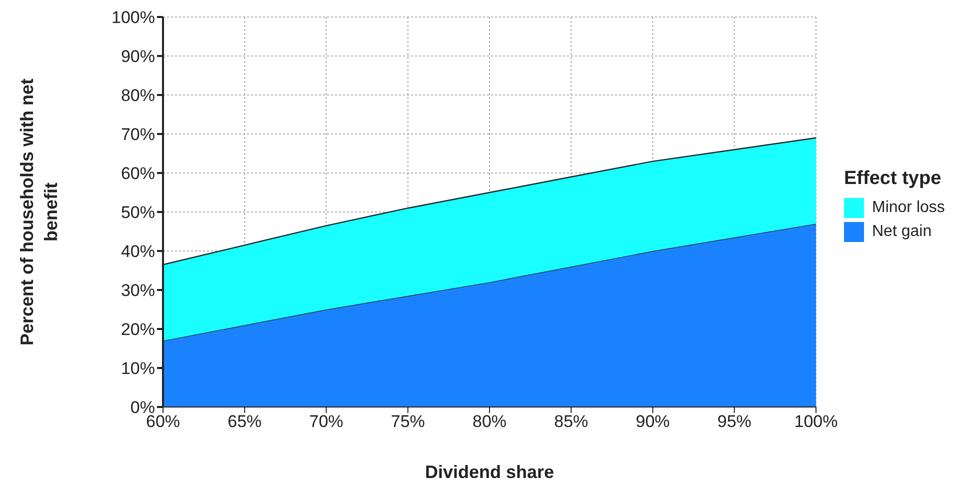  Describe the element at coordinates (816, 422) in the screenshot. I see `x-tick-label: 100%` at that location.